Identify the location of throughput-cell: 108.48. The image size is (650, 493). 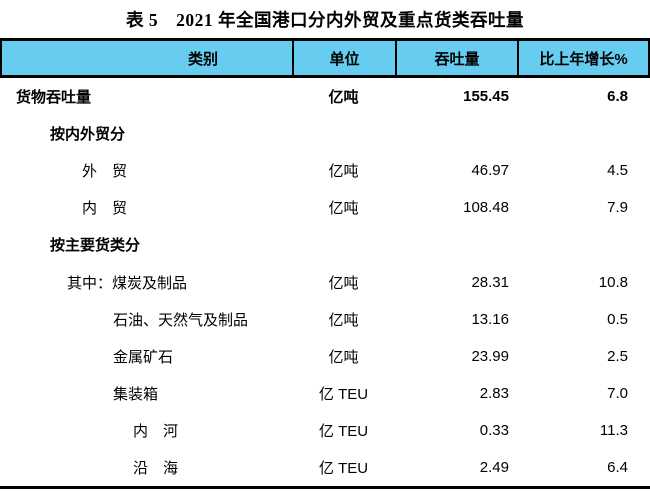
(486, 208).